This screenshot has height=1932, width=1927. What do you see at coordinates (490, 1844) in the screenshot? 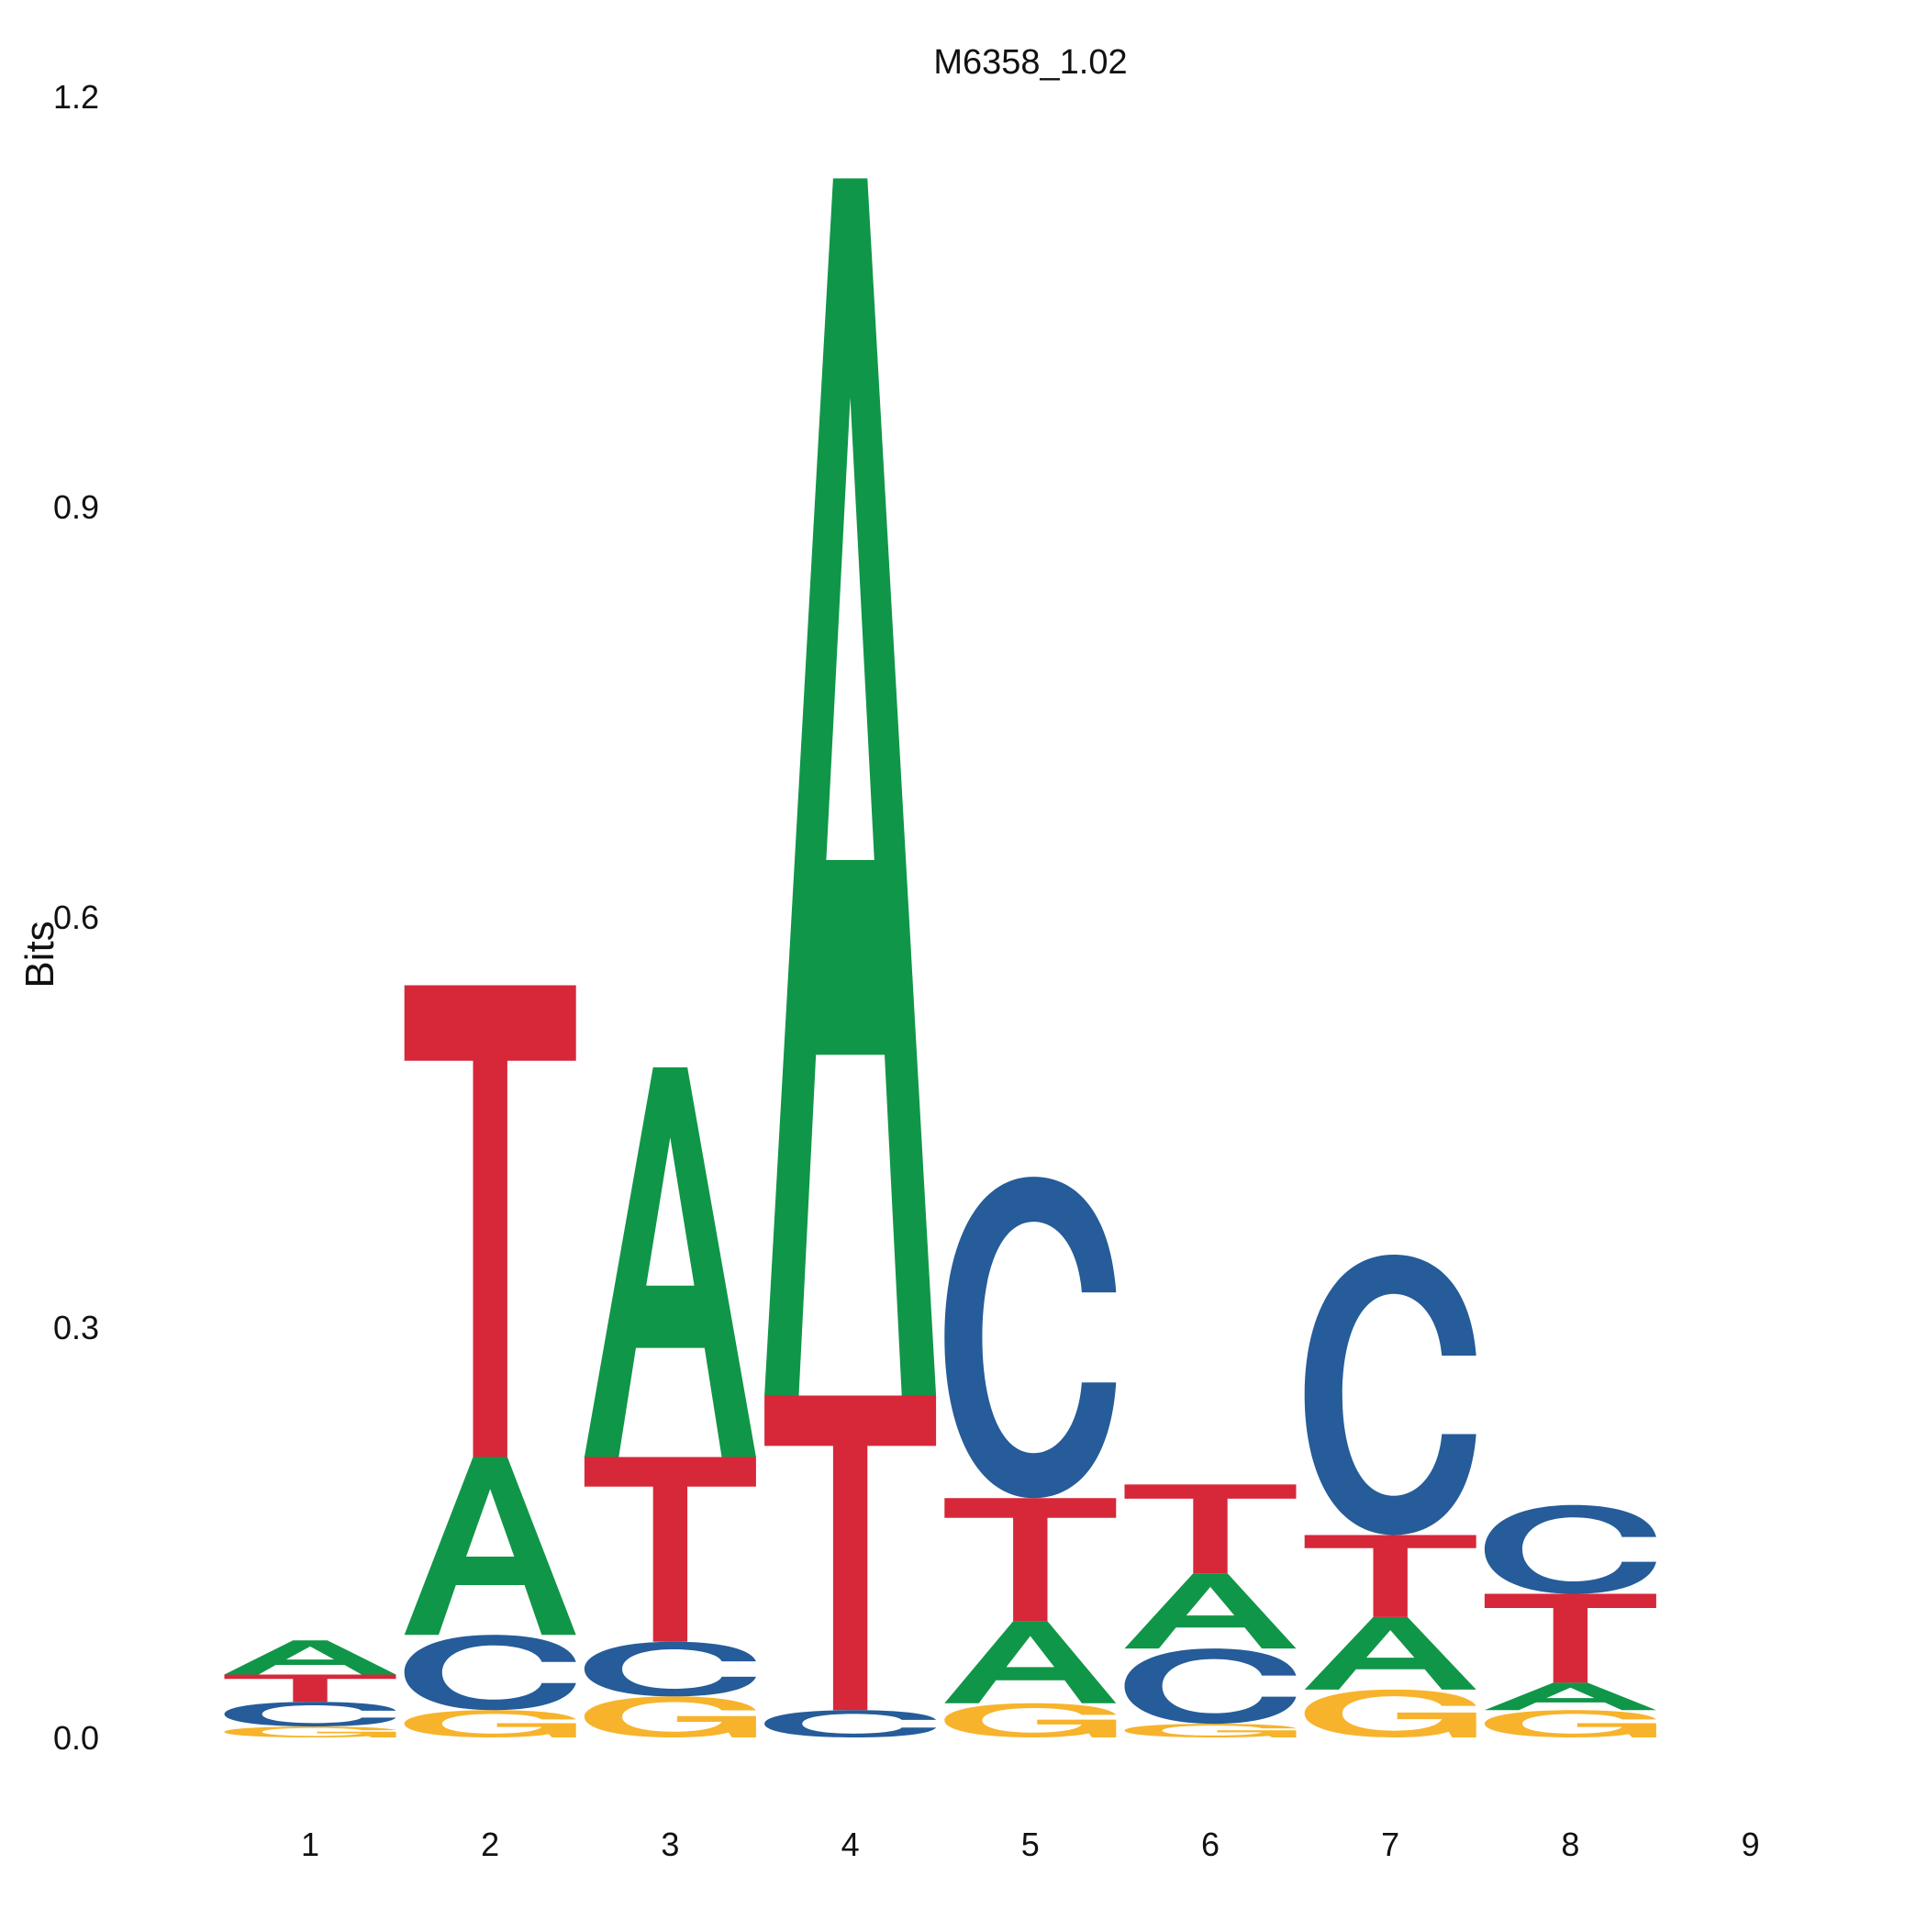
I see `x-tick-label: 2` at bounding box center [490, 1844].